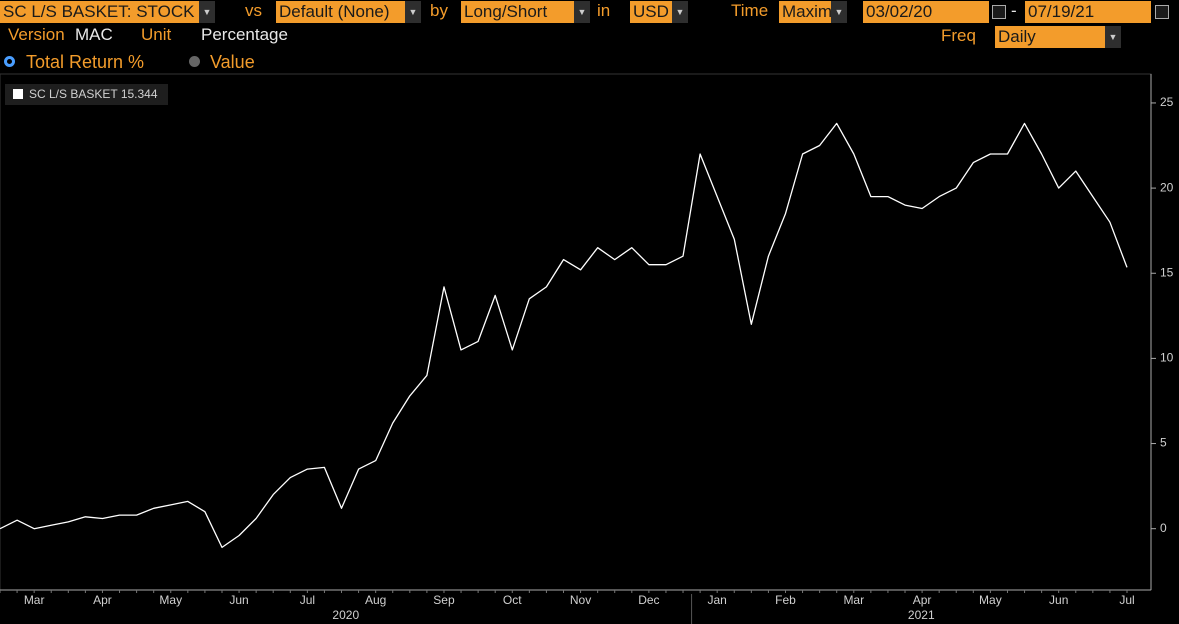 Image resolution: width=1179 pixels, height=624 pixels. I want to click on label: Version, so click(36, 34).